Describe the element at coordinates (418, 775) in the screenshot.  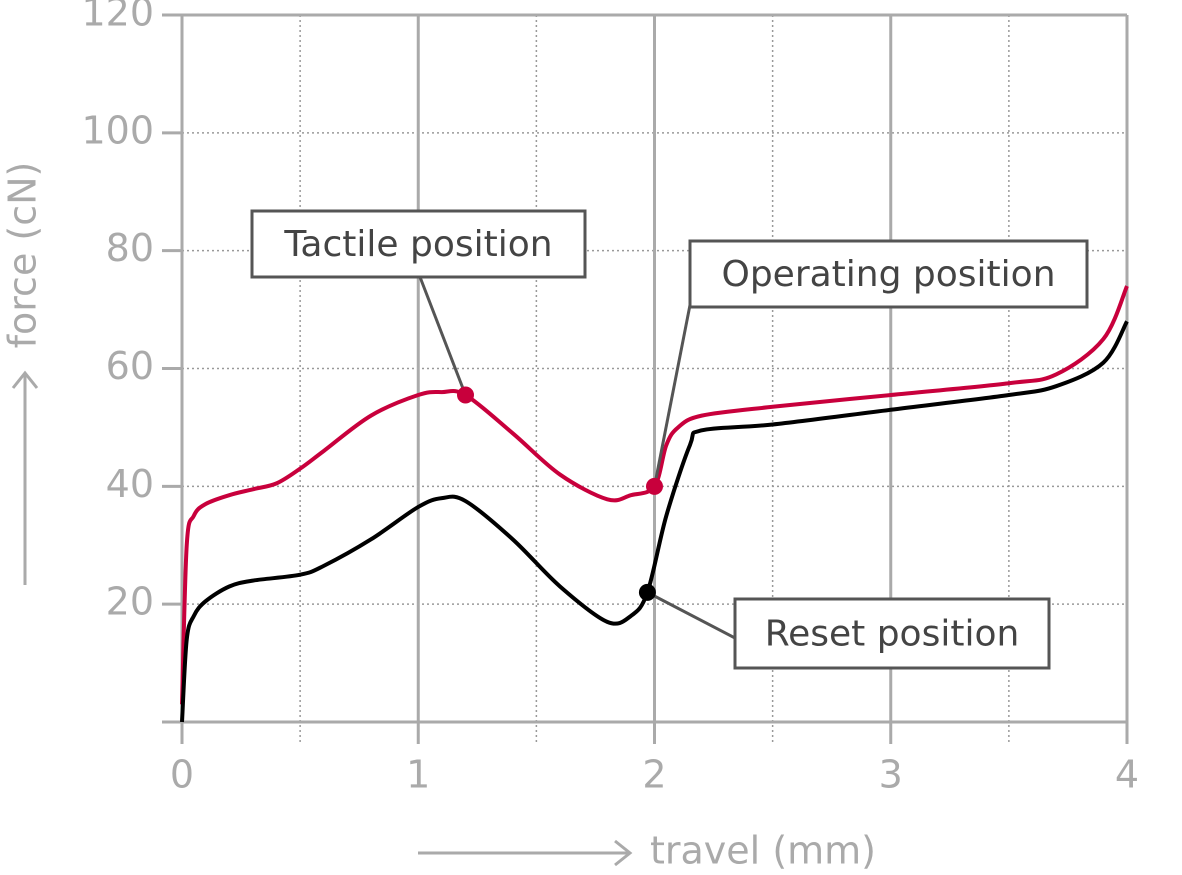
I see `x-tick-label: 1` at that location.